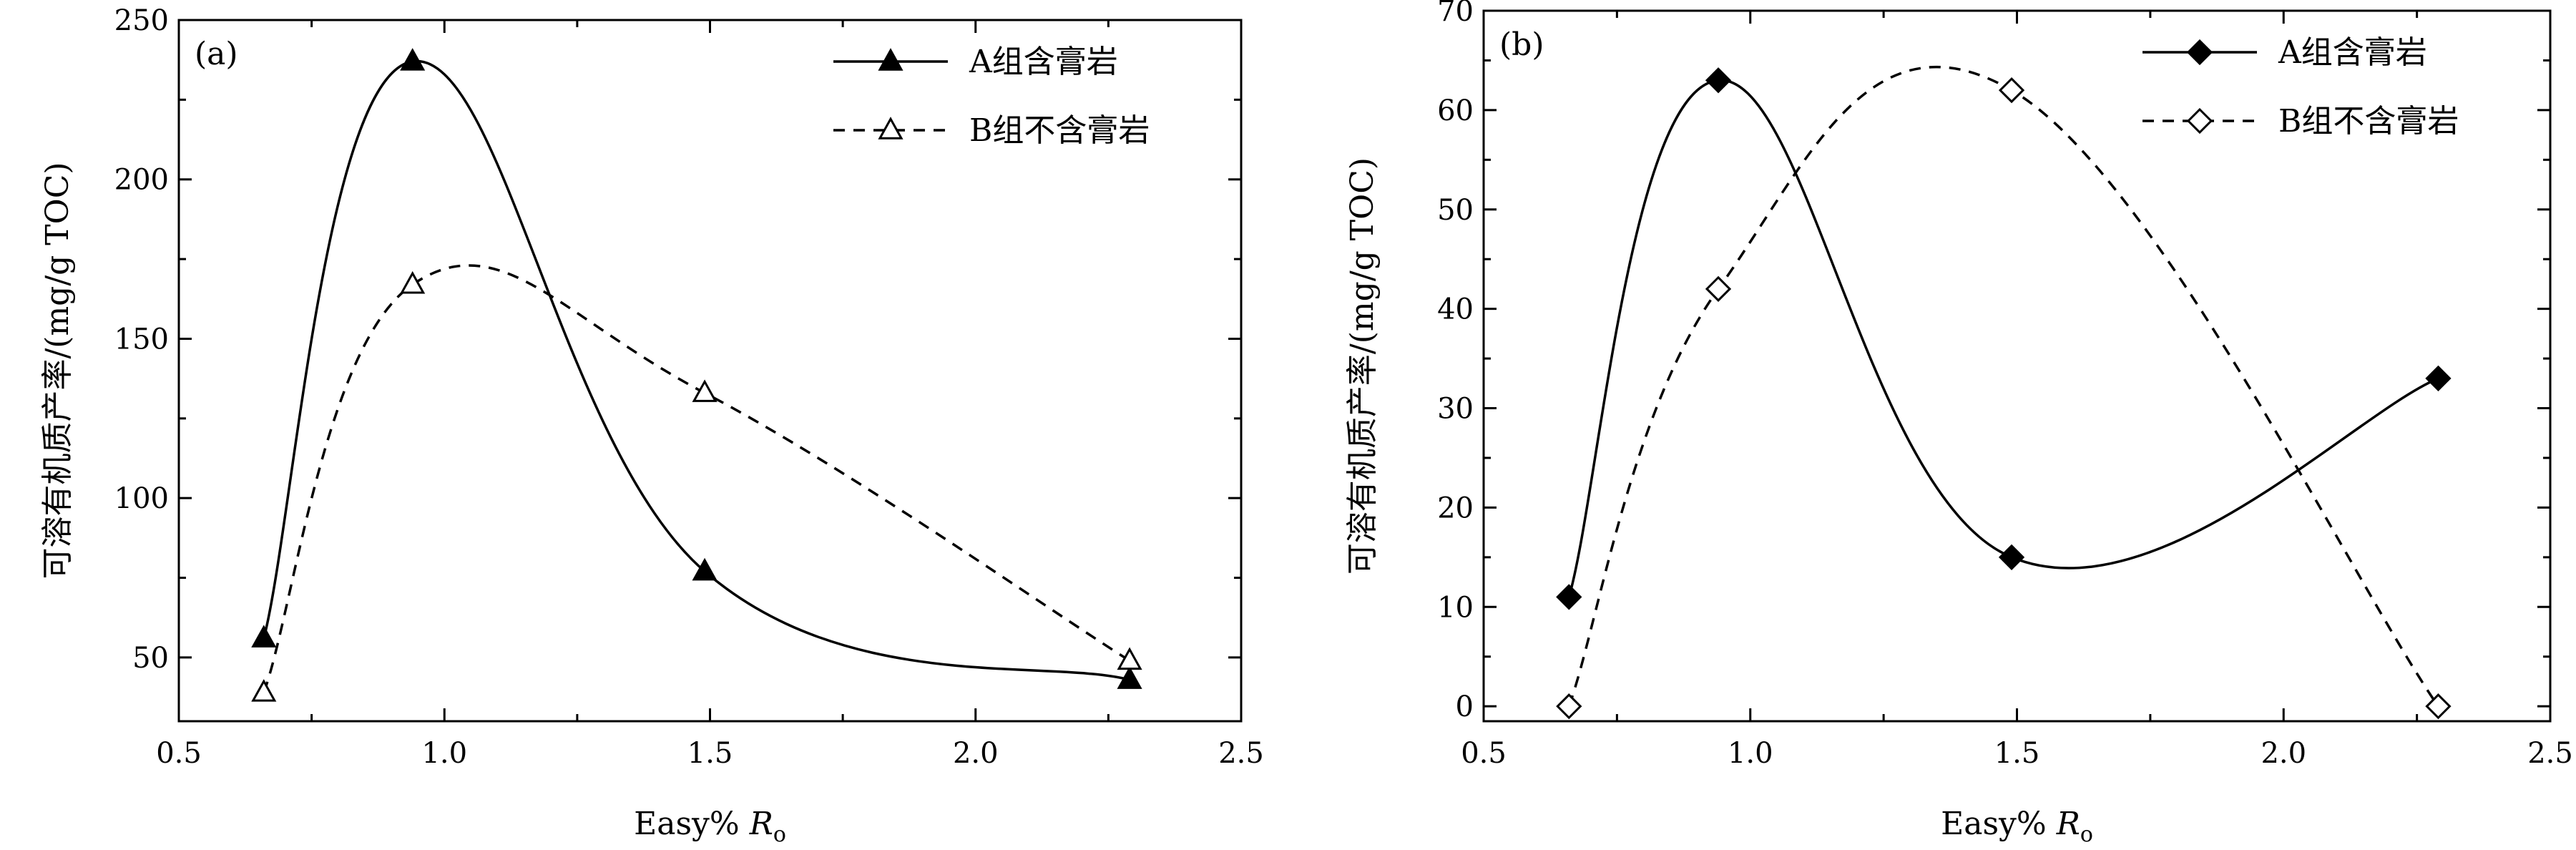 The width and height of the screenshot is (2576, 850). What do you see at coordinates (1455, 14) in the screenshot?
I see `y-tick-label: 70` at bounding box center [1455, 14].